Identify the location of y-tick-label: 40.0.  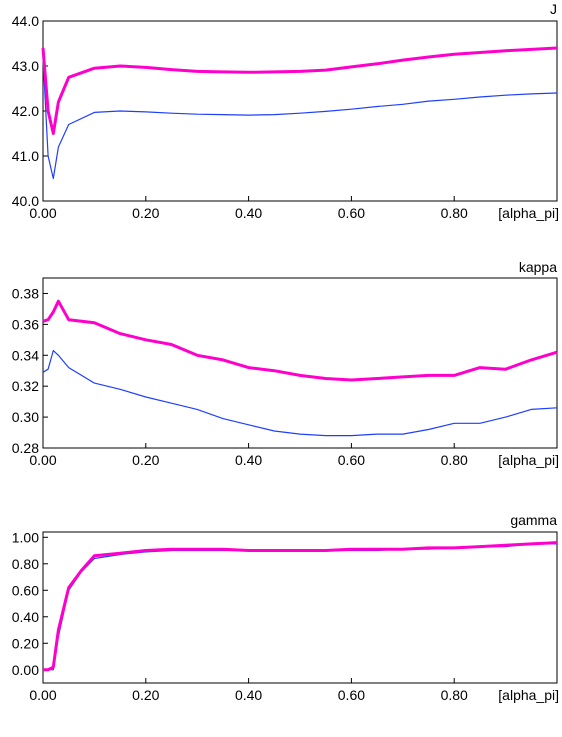
(25, 201).